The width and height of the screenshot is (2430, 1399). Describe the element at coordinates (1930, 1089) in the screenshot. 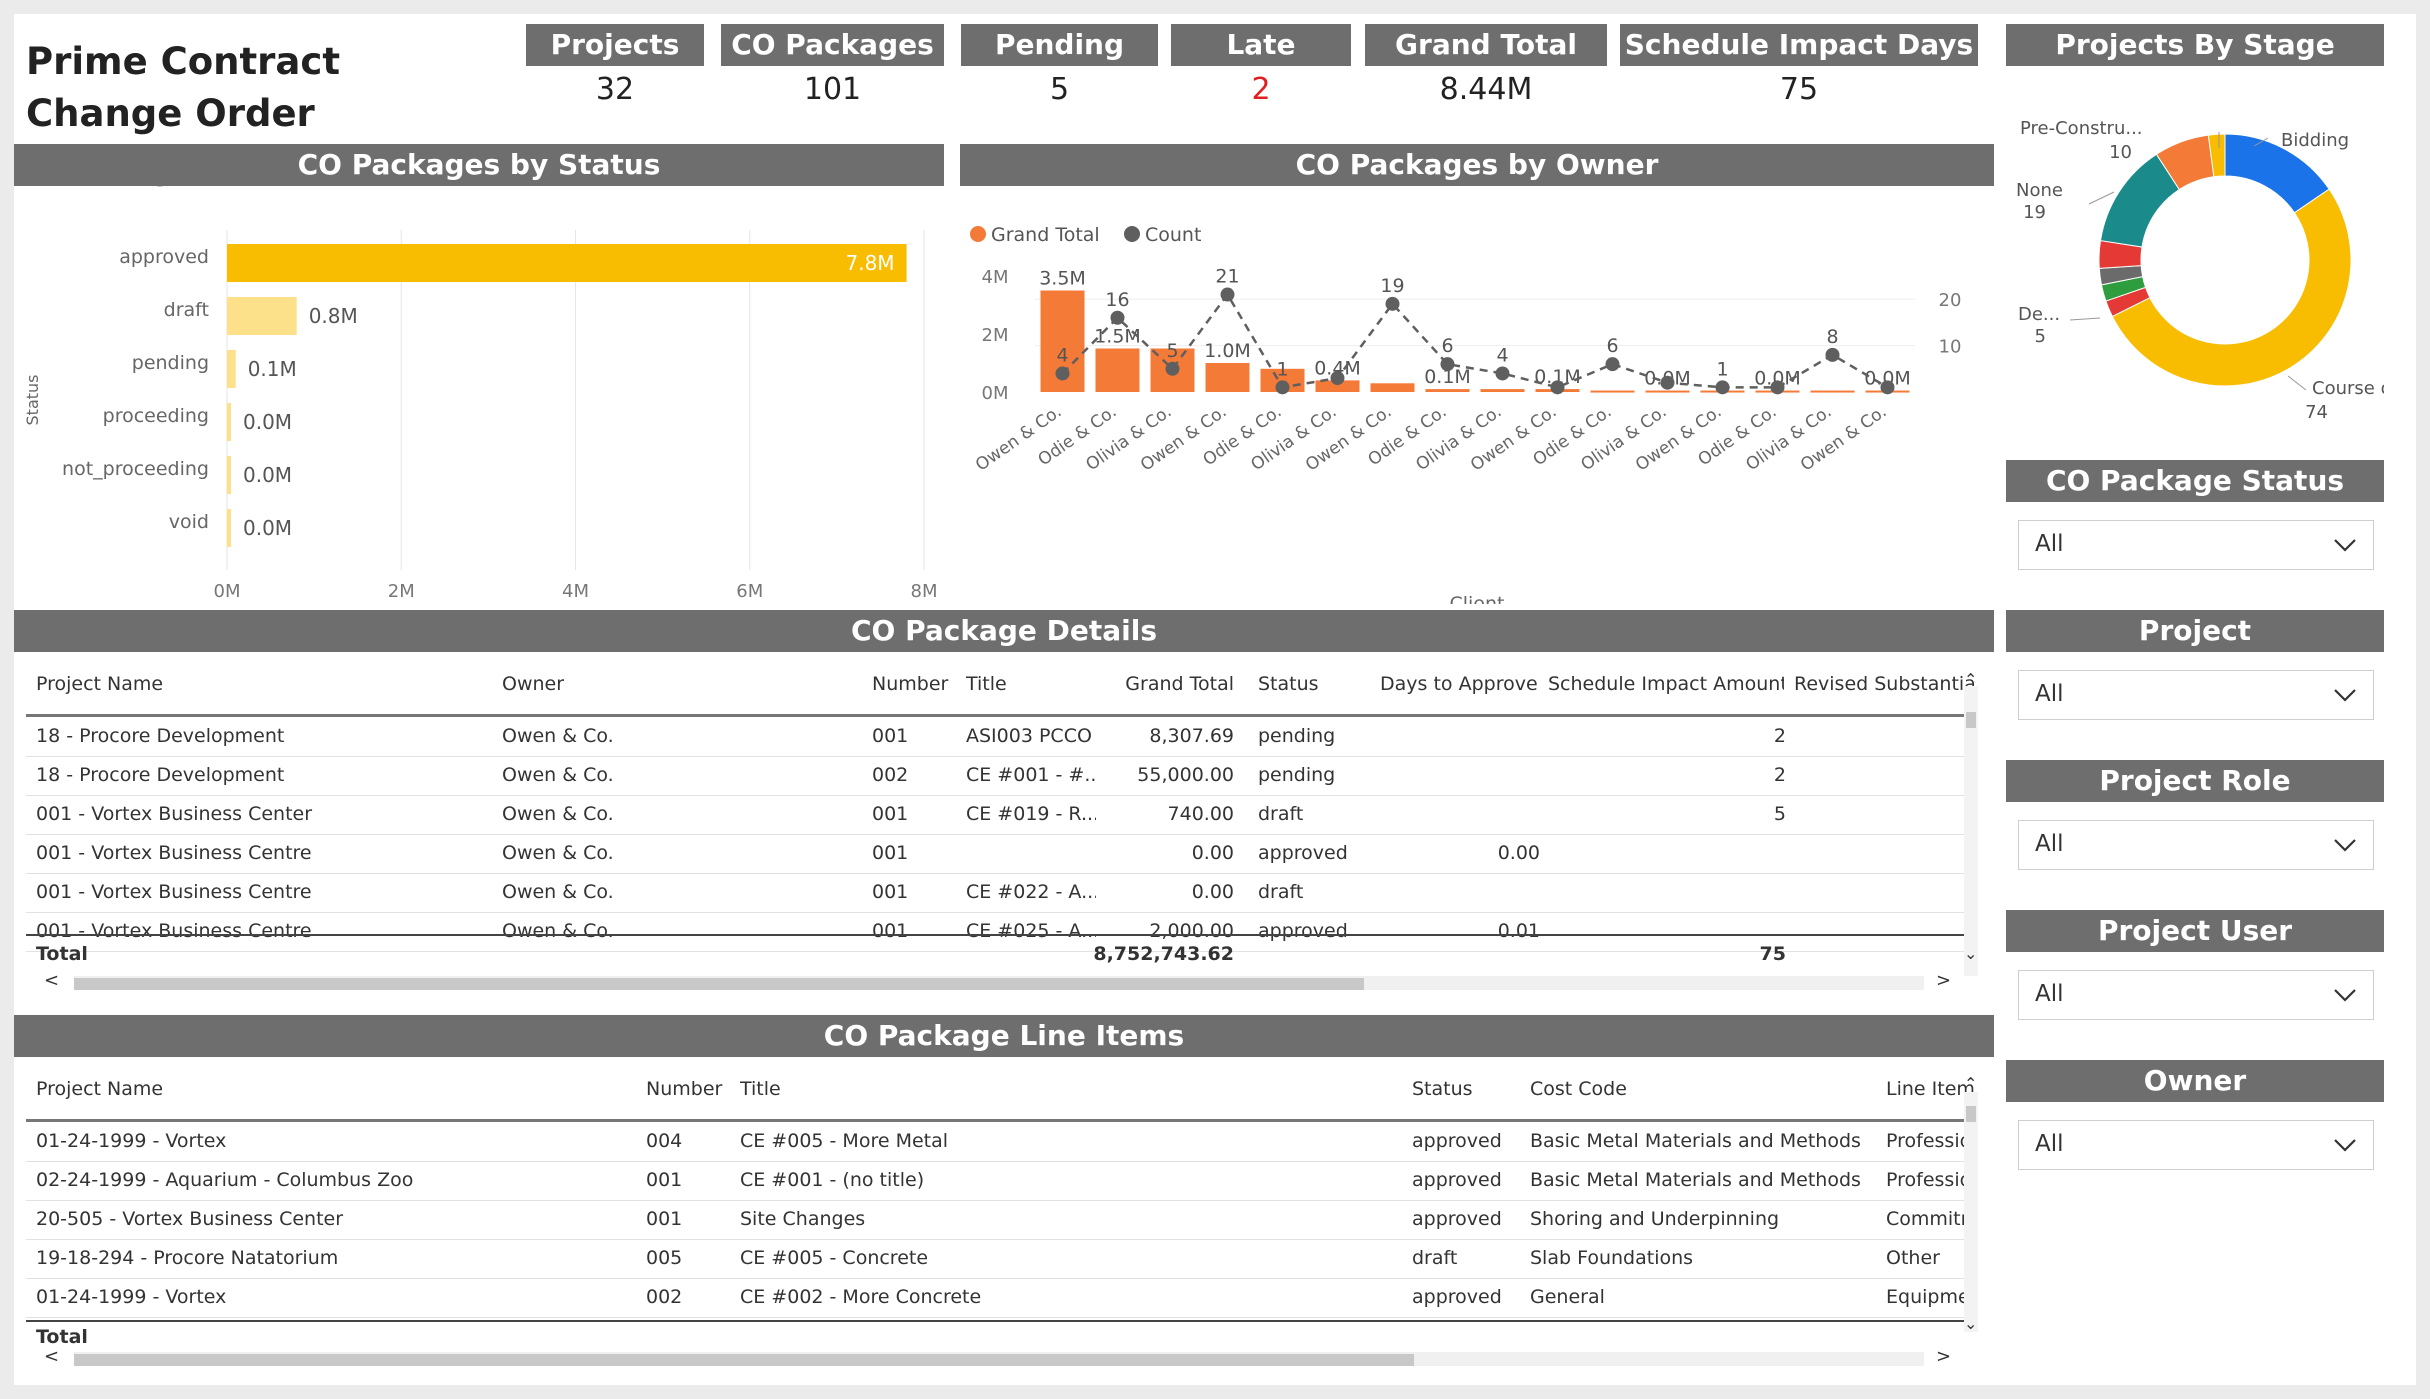

I see `column-header: Line Item` at that location.